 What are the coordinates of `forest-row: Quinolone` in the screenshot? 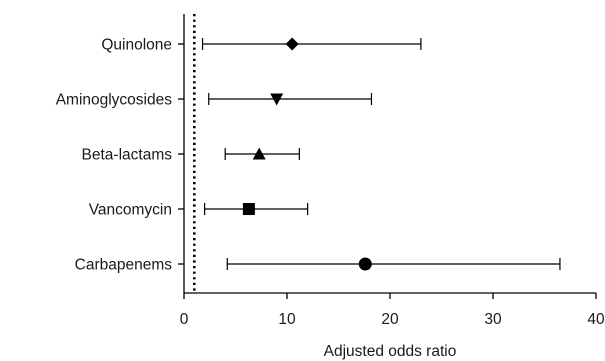 It's located at (261, 45).